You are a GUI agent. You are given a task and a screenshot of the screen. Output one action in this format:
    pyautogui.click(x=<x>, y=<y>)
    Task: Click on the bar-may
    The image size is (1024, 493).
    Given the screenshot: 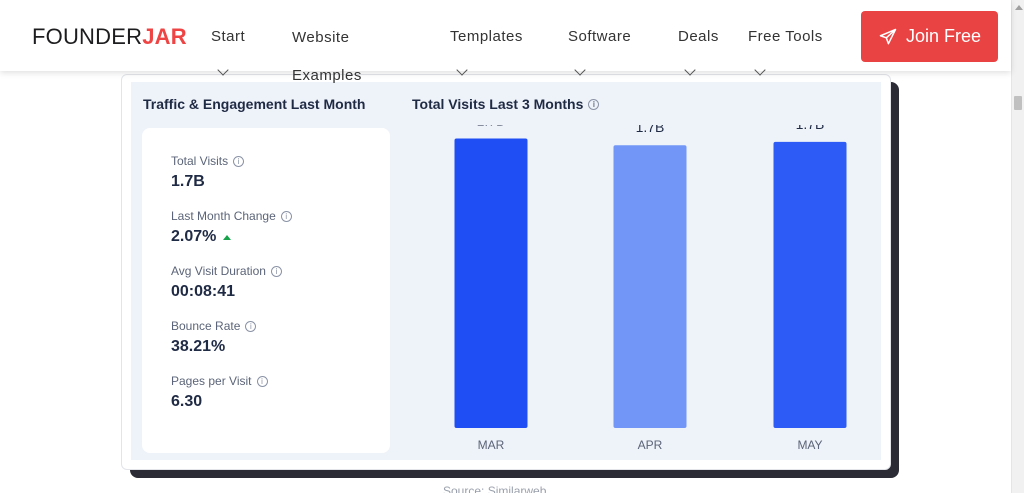 What is the action you would take?
    pyautogui.click(x=810, y=285)
    